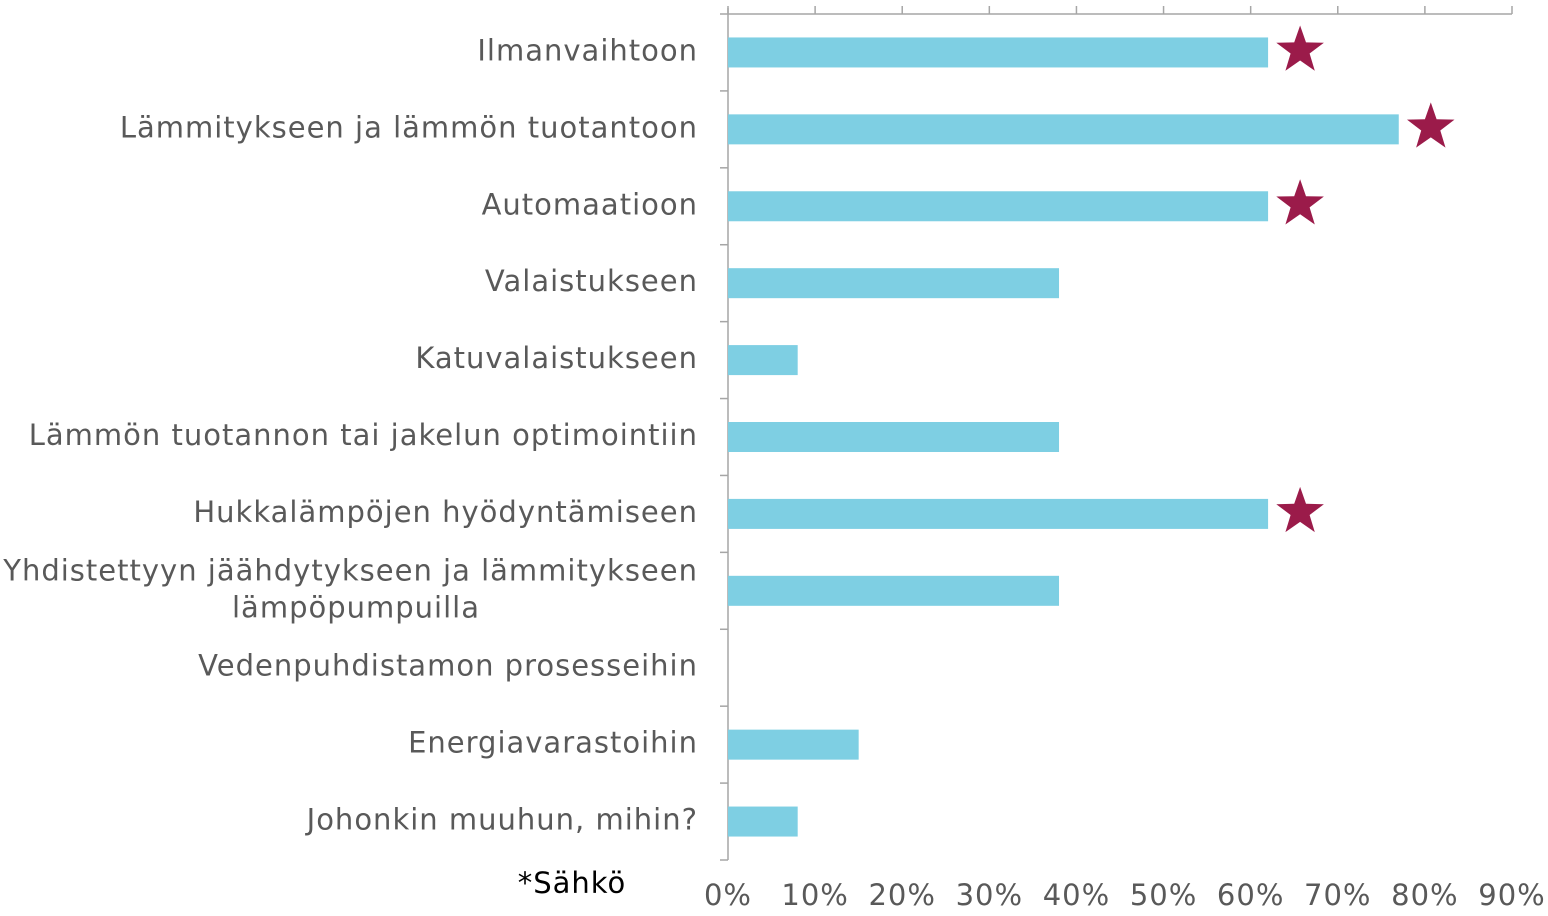 The height and width of the screenshot is (916, 1548). What do you see at coordinates (556, 358) in the screenshot?
I see `y-tick-label: Katuvalaistukseen` at bounding box center [556, 358].